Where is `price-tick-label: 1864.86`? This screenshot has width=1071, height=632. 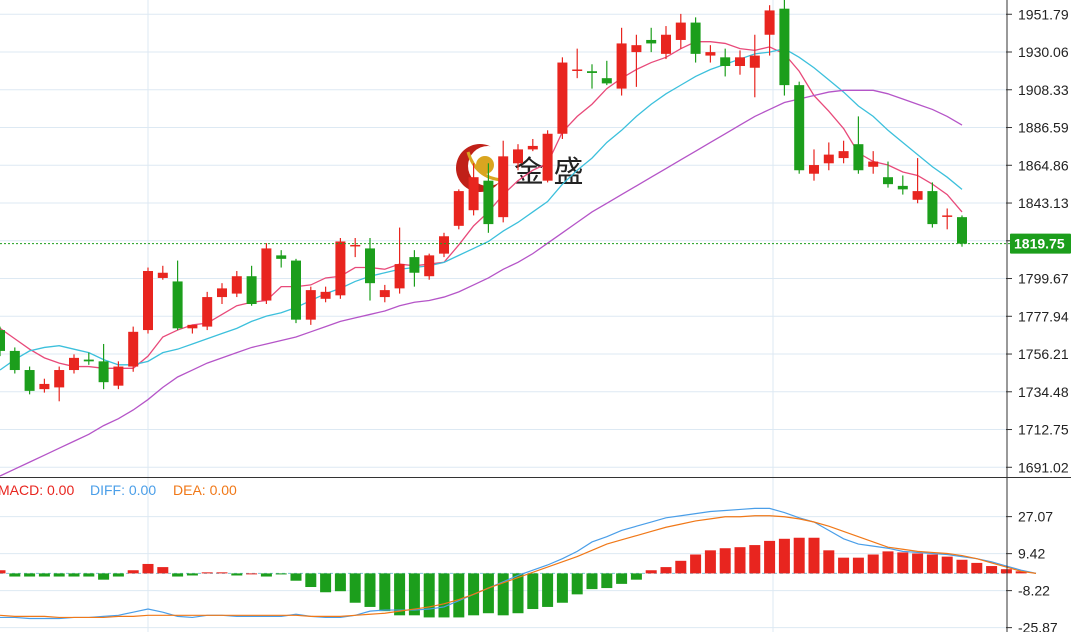 price-tick-label: 1864.86 is located at coordinates (1043, 165).